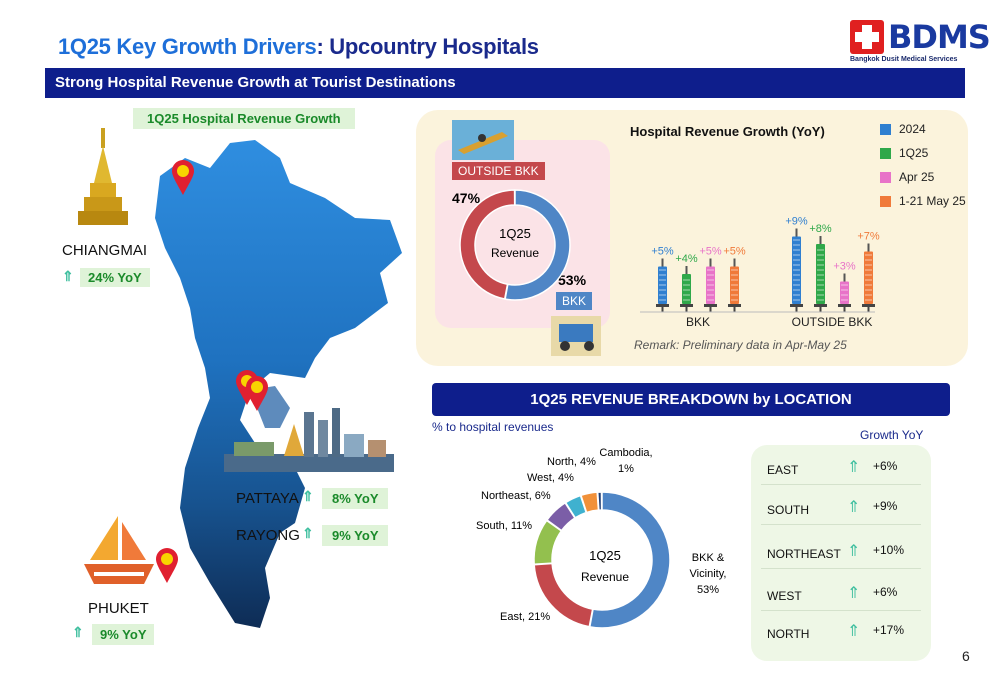  Describe the element at coordinates (783, 470) in the screenshot. I see `region-label: EAST` at that location.